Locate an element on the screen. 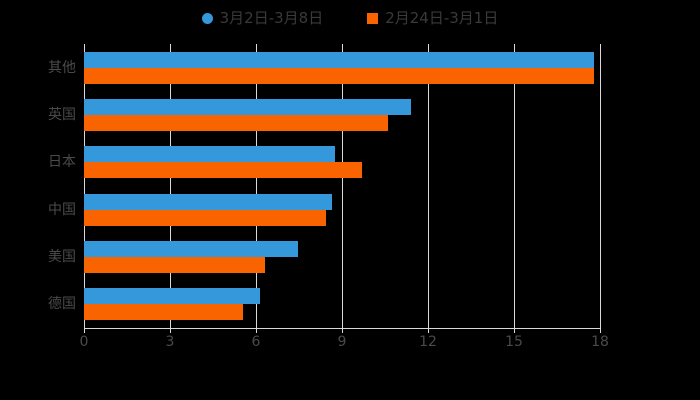 The width and height of the screenshot is (700, 400). x-axis-tick-label: 6 is located at coordinates (256, 342).